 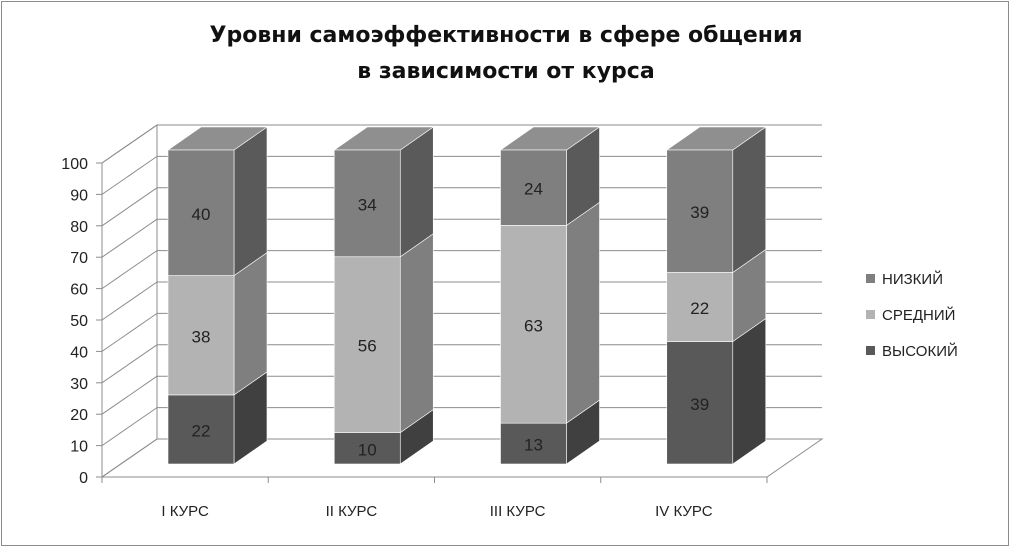 What do you see at coordinates (506, 35) in the screenshot?
I see `chart-title-line-1: Уровни самоэффективности в сфере общения` at bounding box center [506, 35].